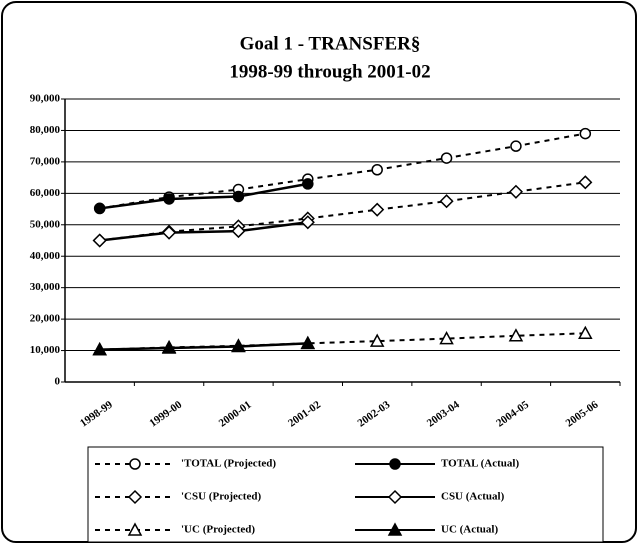 The width and height of the screenshot is (638, 544). Describe the element at coordinates (329, 71) in the screenshot. I see `chart-subtitle: 1998-99 through 2001-02` at that location.